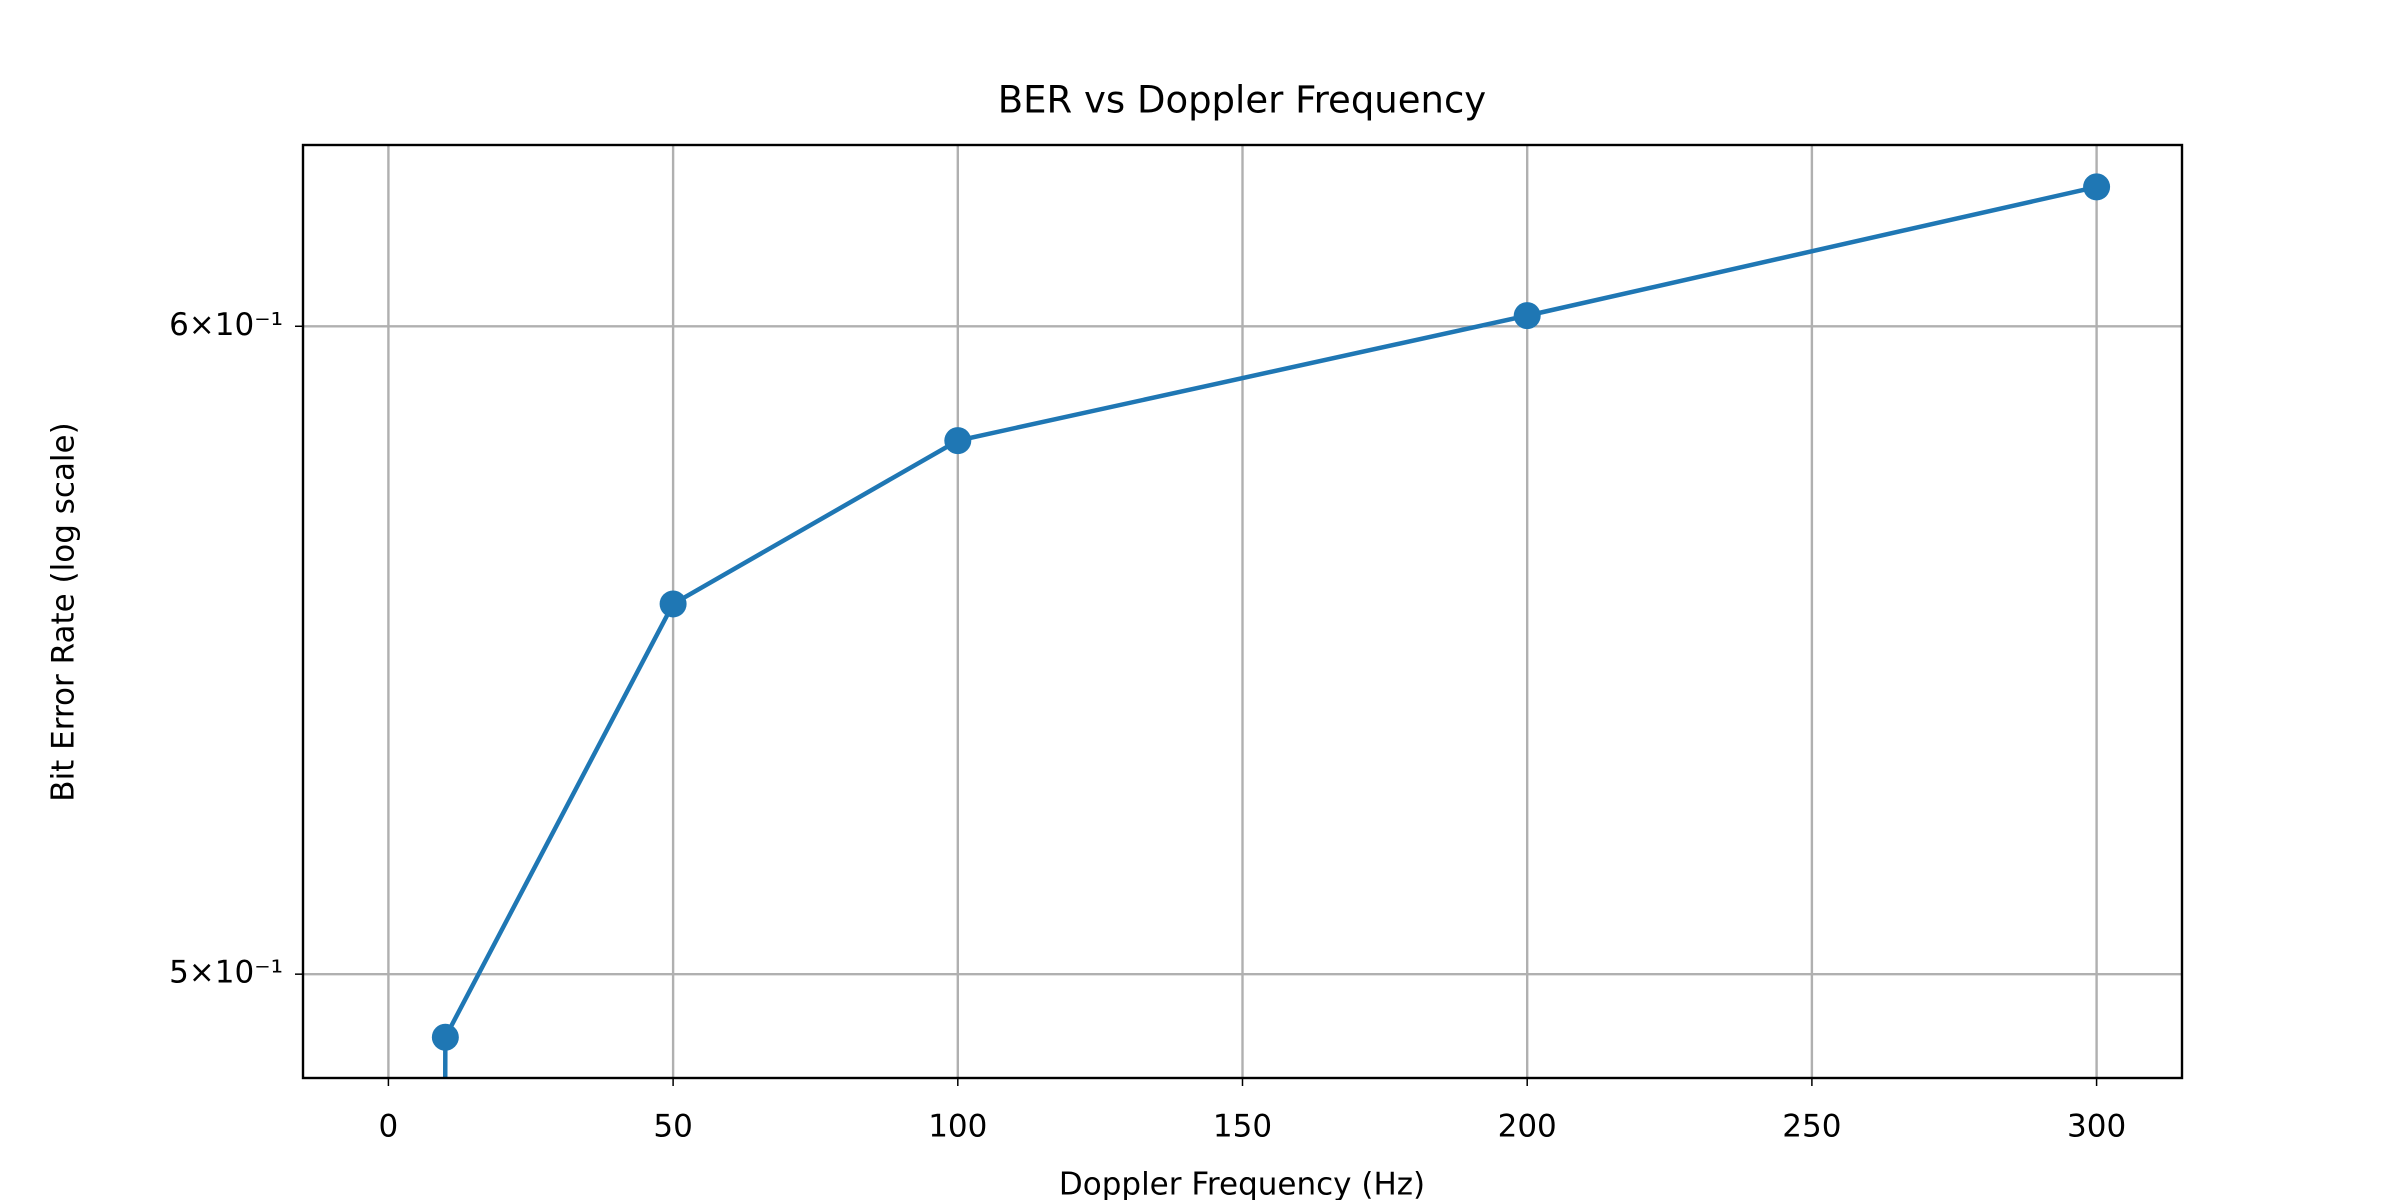 The image size is (2400, 1200). What do you see at coordinates (1811, 1127) in the screenshot?
I see `x-tick-label: 250` at bounding box center [1811, 1127].